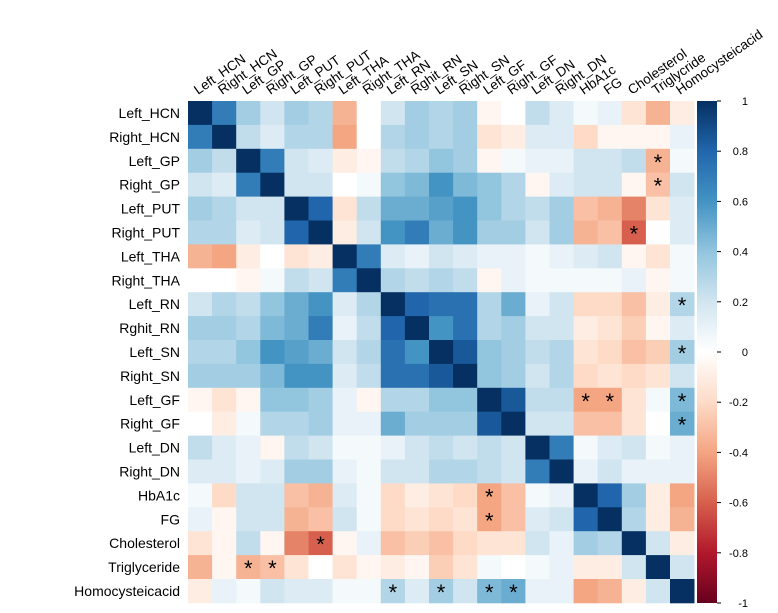  I want to click on cell-Right_GF-Left_PUT, so click(296, 423).